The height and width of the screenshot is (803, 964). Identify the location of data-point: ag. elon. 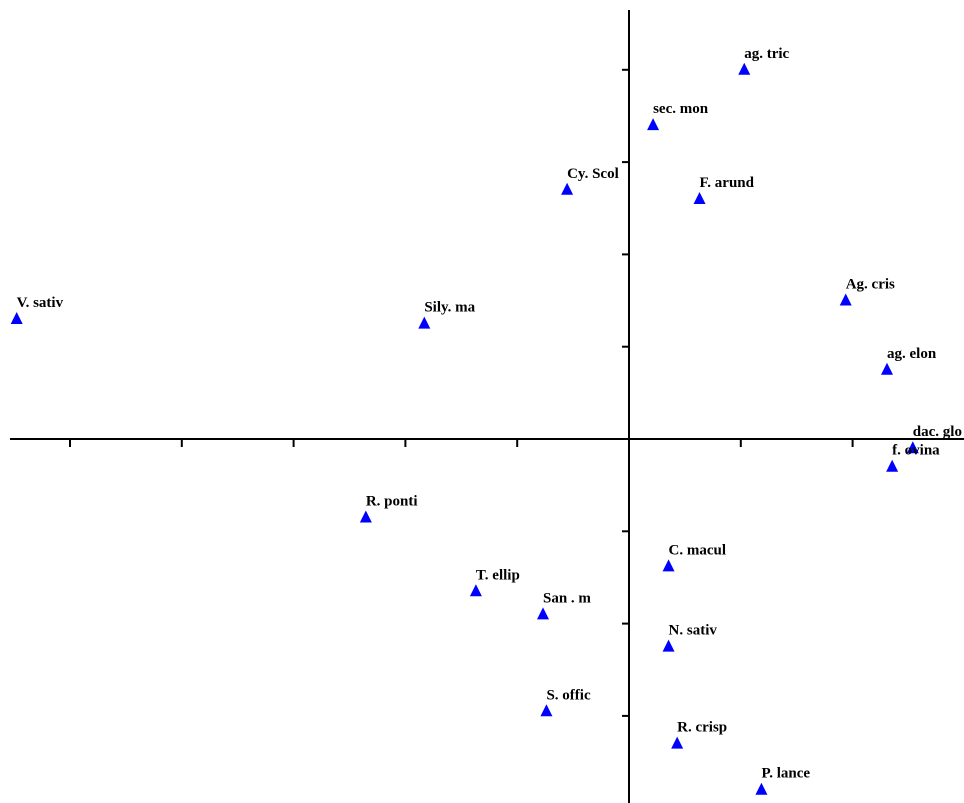
(909, 360).